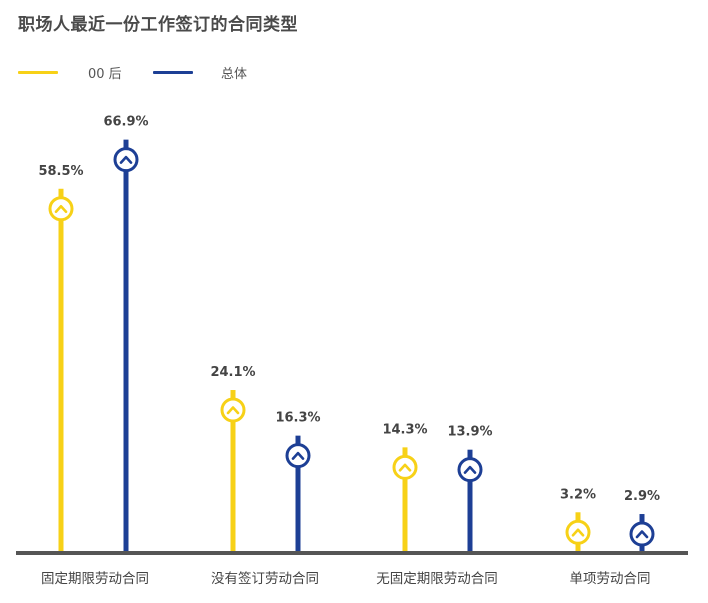  What do you see at coordinates (265, 578) in the screenshot?
I see `x-tick-label-1: 没有签订劳动合同` at bounding box center [265, 578].